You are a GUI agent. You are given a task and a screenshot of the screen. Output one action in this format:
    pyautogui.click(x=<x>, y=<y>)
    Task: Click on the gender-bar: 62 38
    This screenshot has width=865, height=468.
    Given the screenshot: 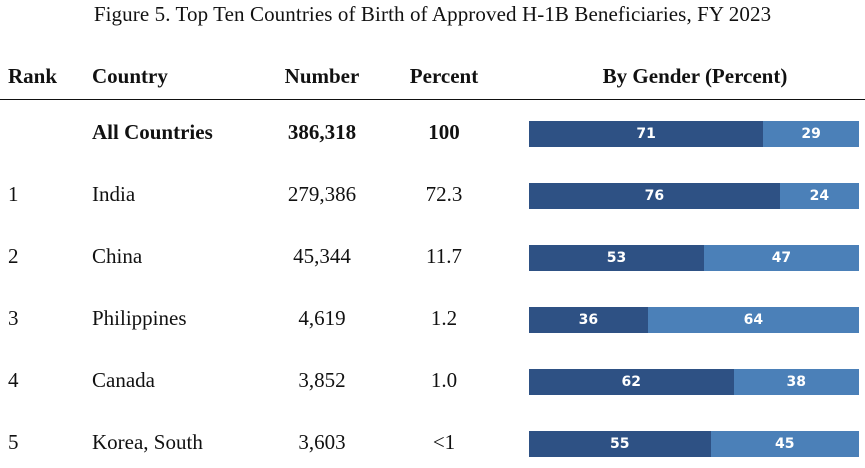 What is the action you would take?
    pyautogui.click(x=694, y=382)
    